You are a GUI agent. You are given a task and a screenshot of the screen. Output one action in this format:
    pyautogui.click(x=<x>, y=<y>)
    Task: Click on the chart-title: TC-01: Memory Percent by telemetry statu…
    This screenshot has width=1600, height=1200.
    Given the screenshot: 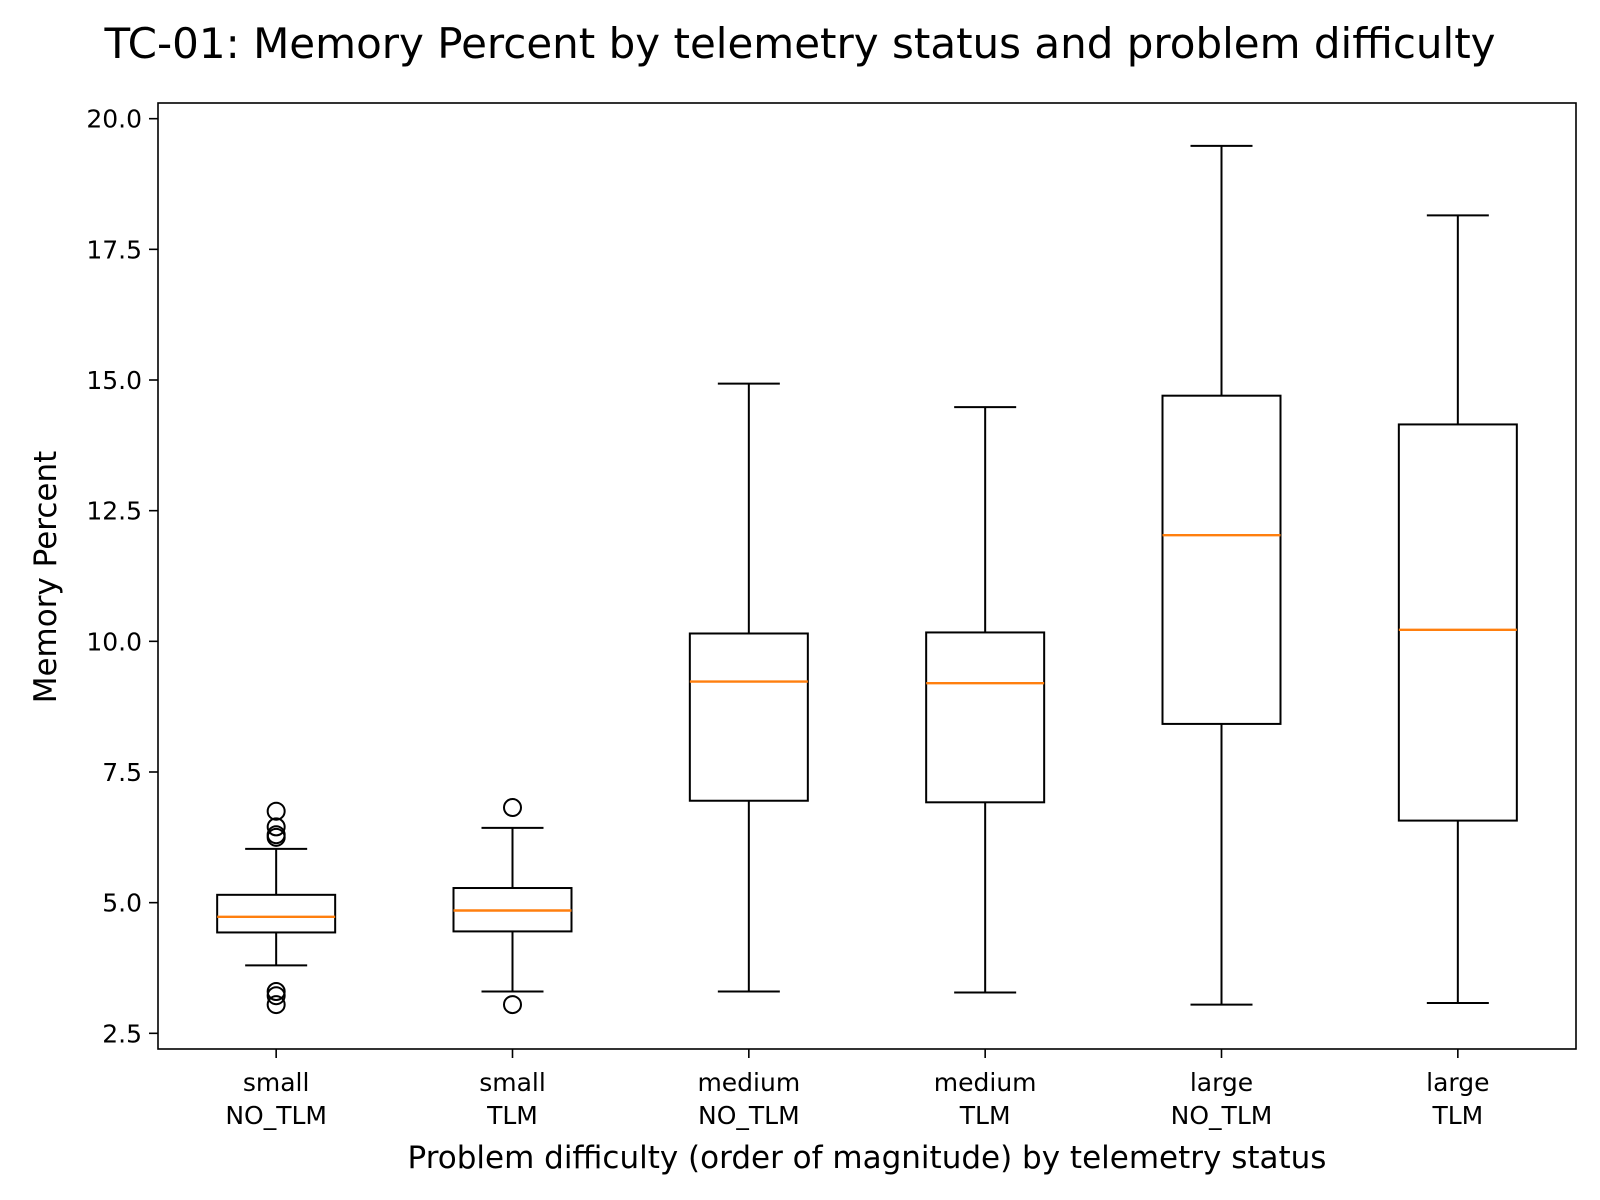 What is the action you would take?
    pyautogui.click(x=799, y=43)
    